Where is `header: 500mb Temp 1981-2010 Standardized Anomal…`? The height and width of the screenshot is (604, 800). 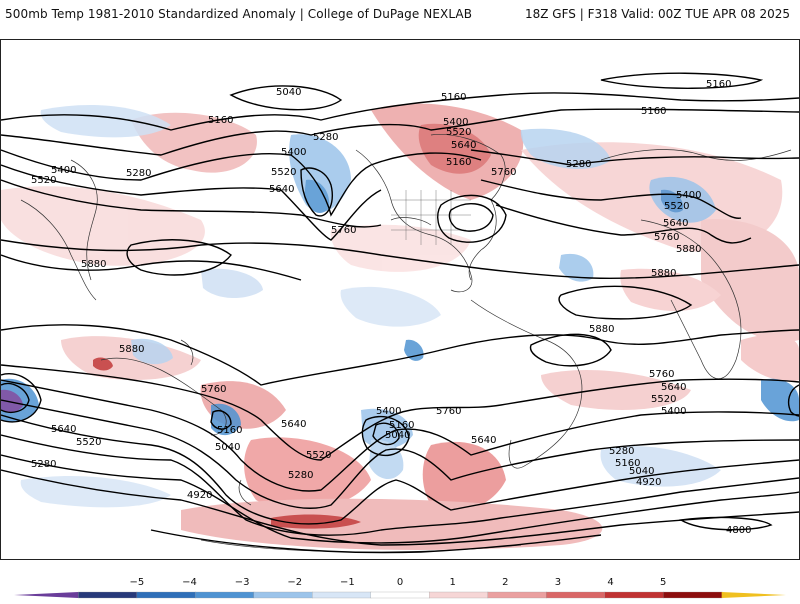
header: 500mb Temp 1981-2010 Standardized Anomal… is located at coordinates (400, 15).